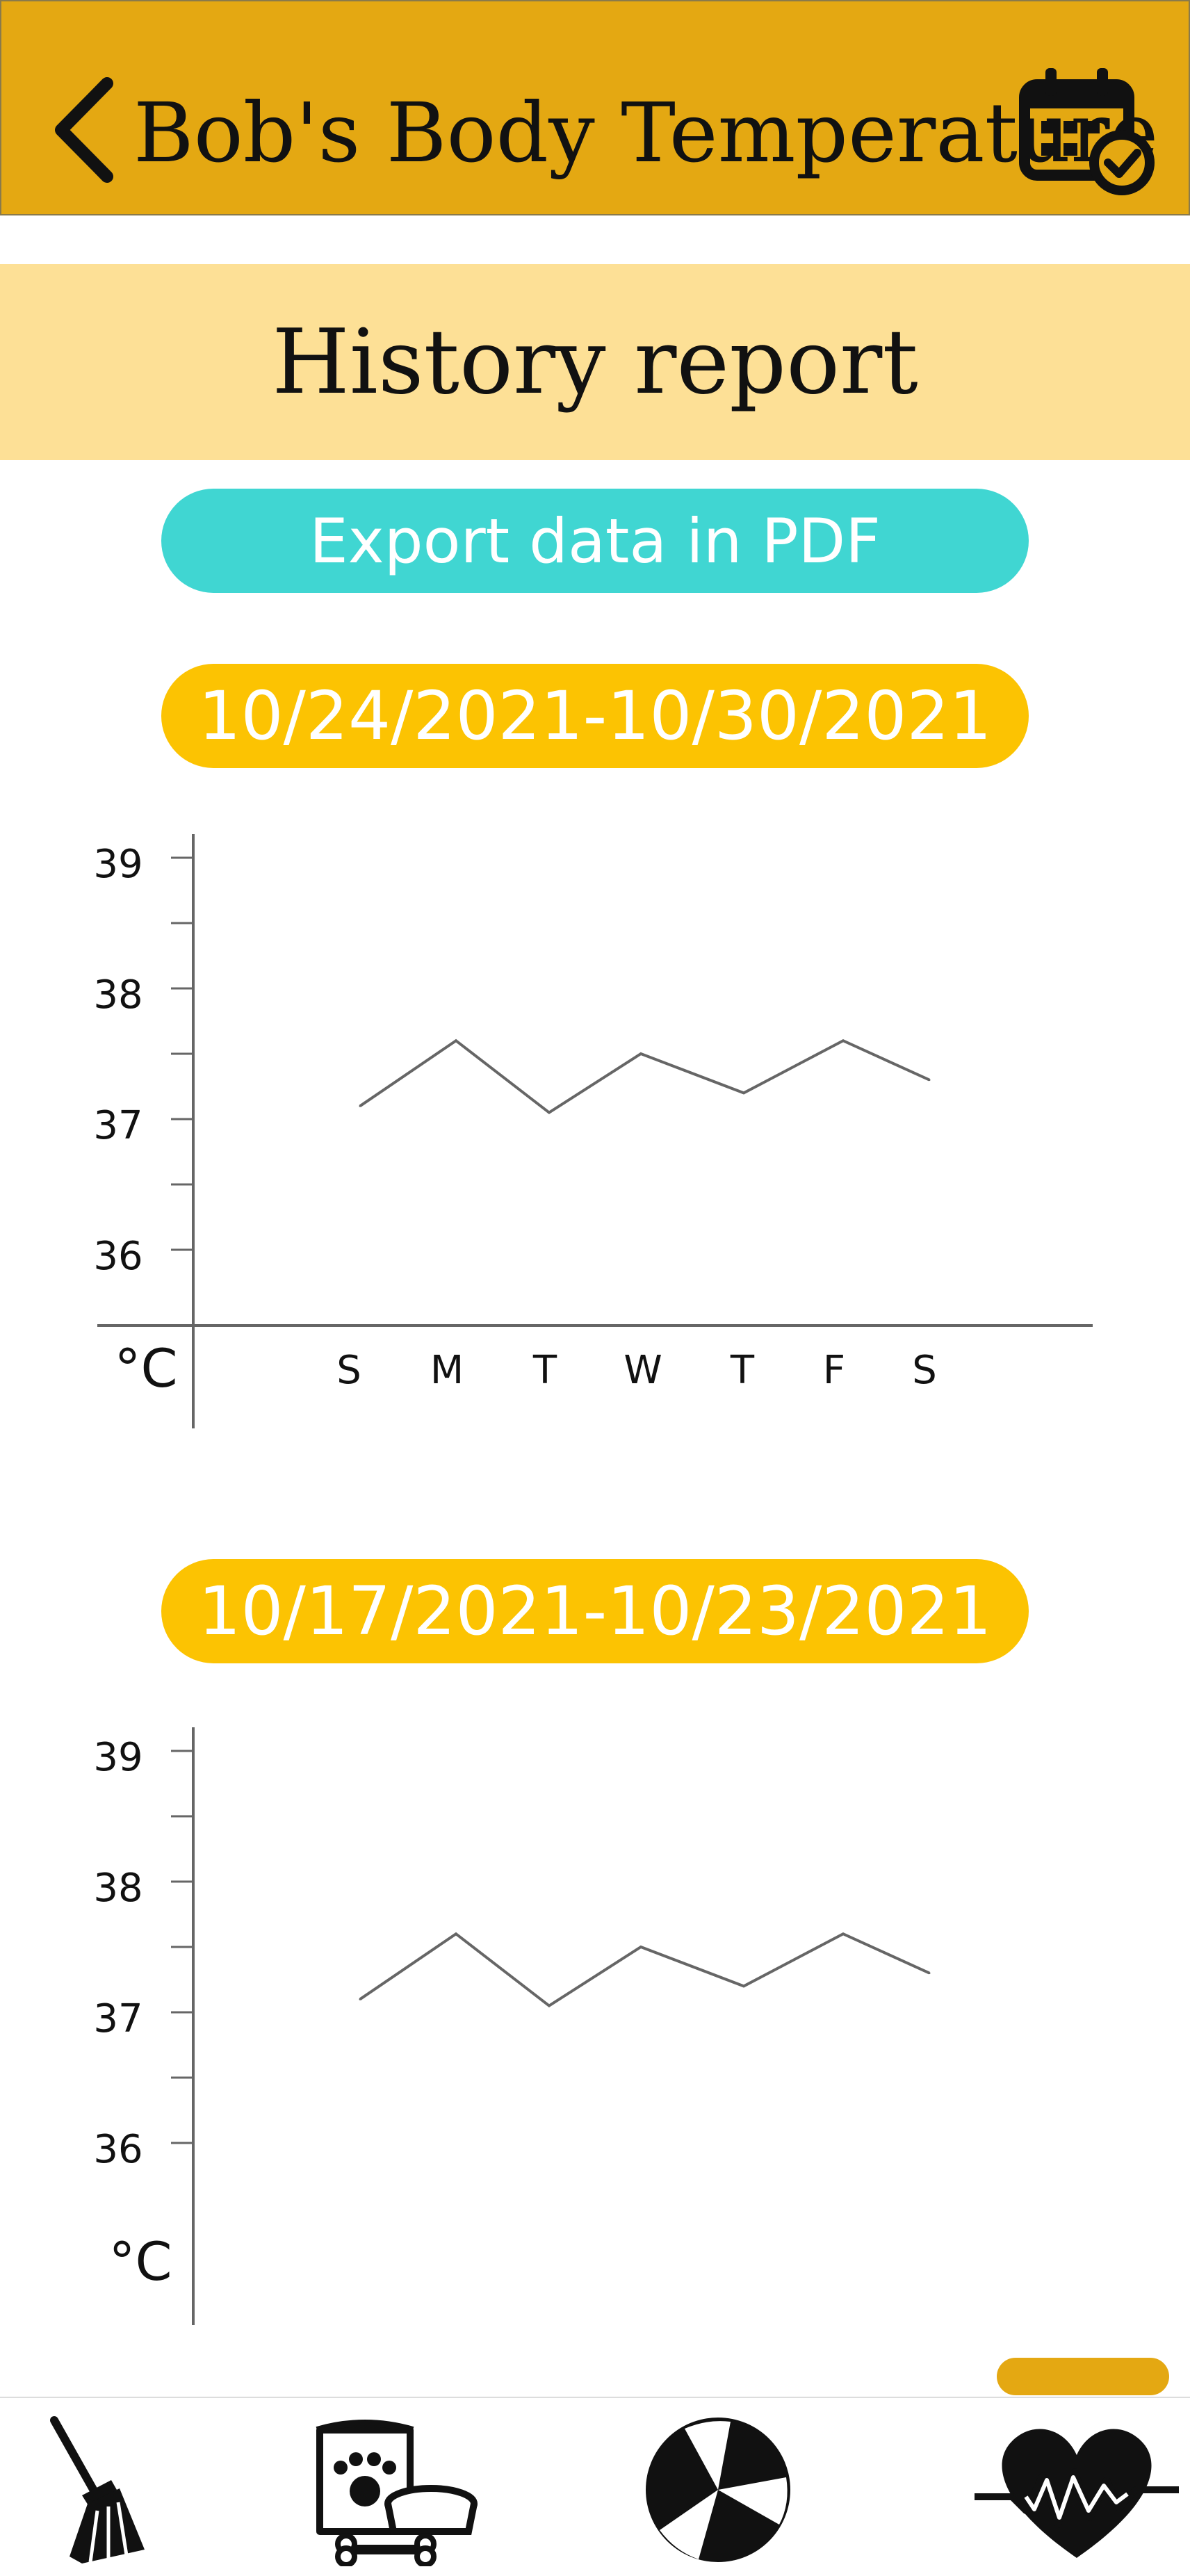 This screenshot has height=2576, width=1190. I want to click on date-range-label: 10/17/2021-10/23/2021, so click(595, 1611).